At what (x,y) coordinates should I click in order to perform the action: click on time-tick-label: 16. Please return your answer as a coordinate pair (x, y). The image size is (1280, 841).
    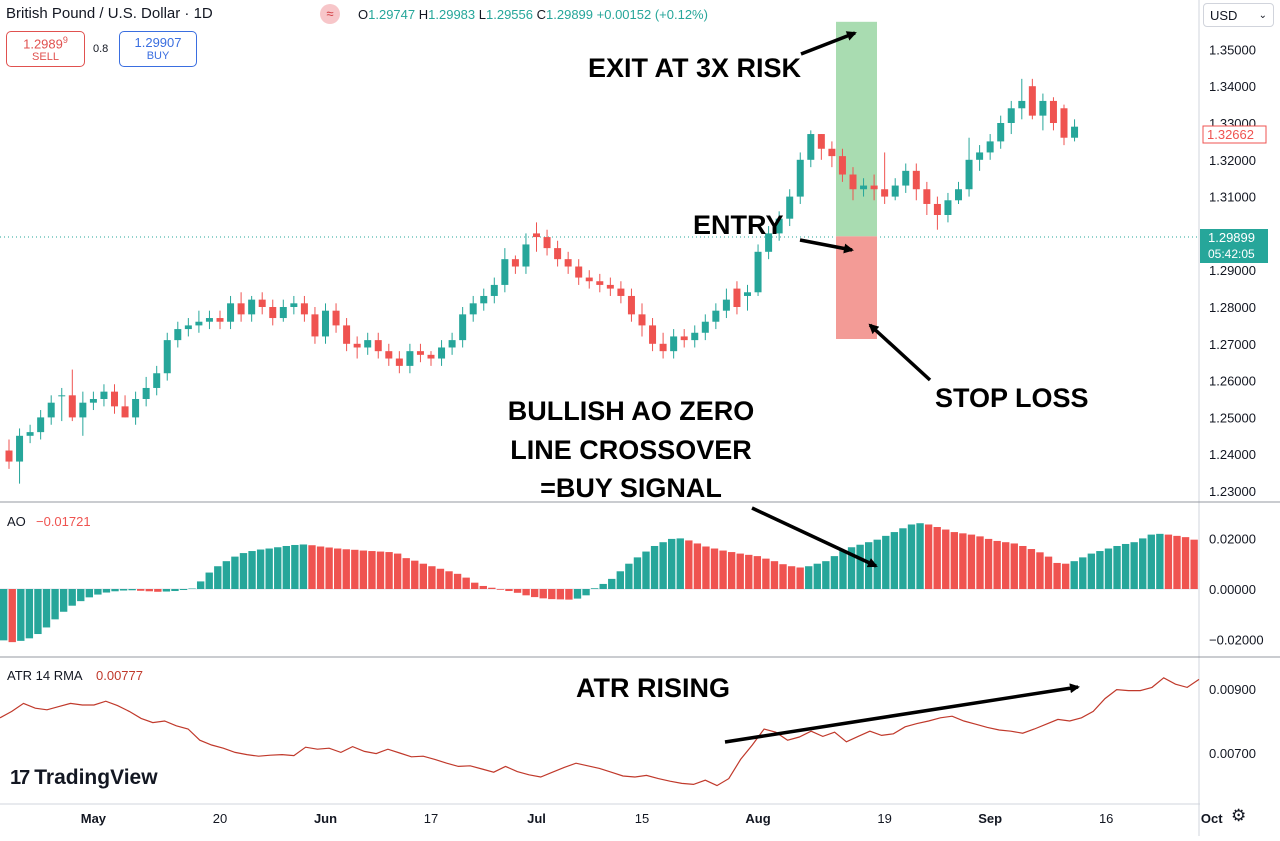
    Looking at the image, I should click on (1106, 818).